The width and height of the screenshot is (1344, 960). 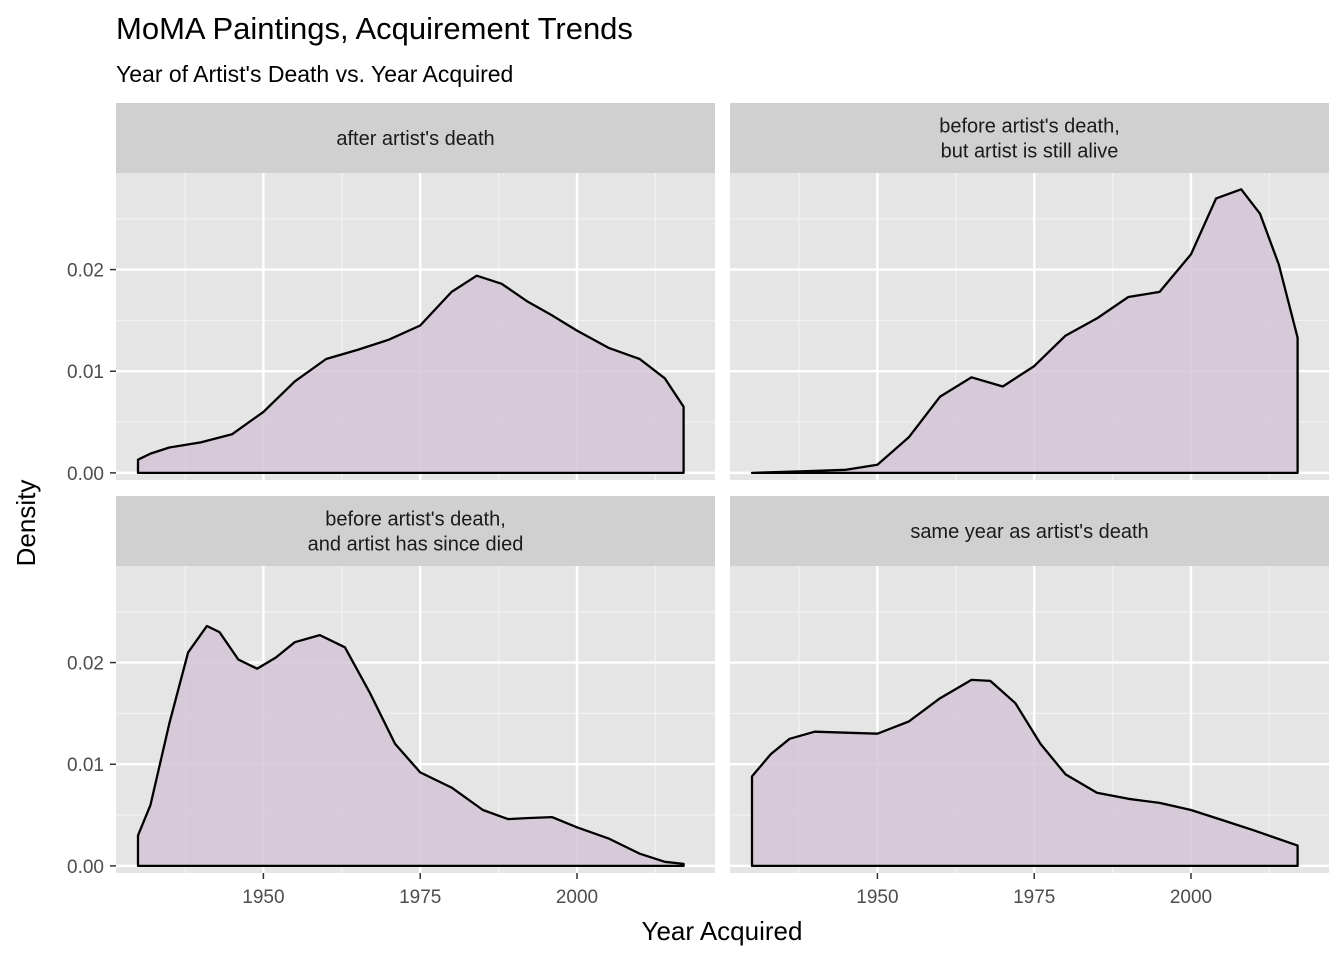 I want to click on facet-strip-label: same year as artist's death, so click(x=1029, y=532).